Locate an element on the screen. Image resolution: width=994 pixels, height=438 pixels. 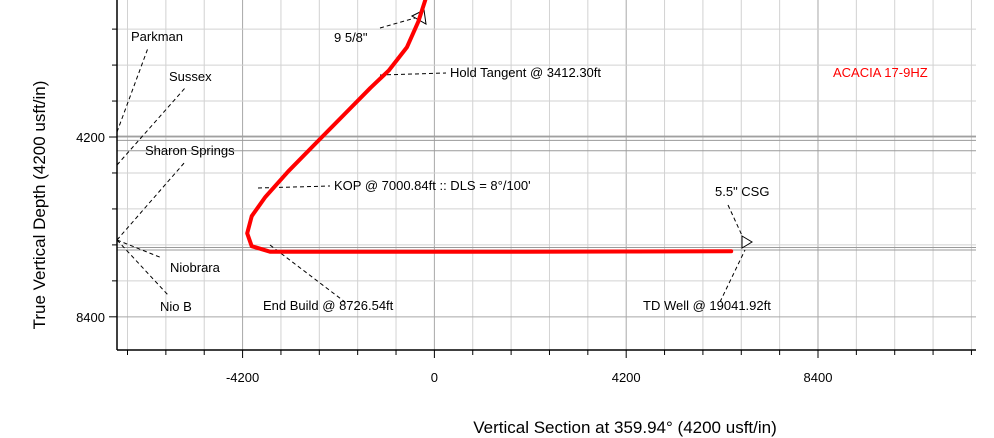
annotation-casing-5-5: 5.5" CSG is located at coordinates (742, 191).